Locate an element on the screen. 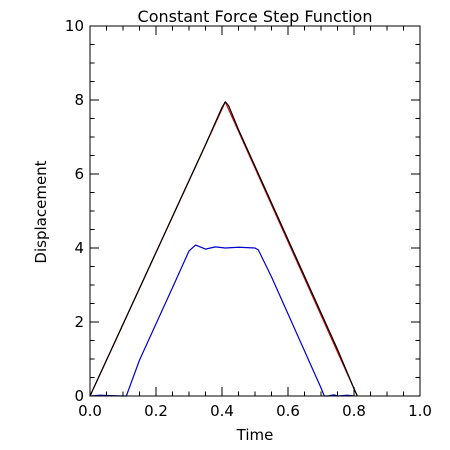  x-axis-label: Time is located at coordinates (255, 435).